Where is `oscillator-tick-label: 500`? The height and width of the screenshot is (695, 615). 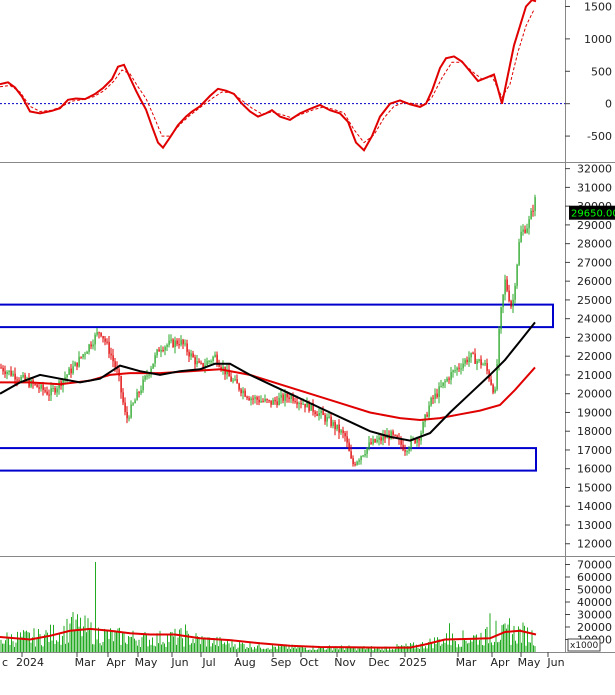 oscillator-tick-label: 500 is located at coordinates (601, 71).